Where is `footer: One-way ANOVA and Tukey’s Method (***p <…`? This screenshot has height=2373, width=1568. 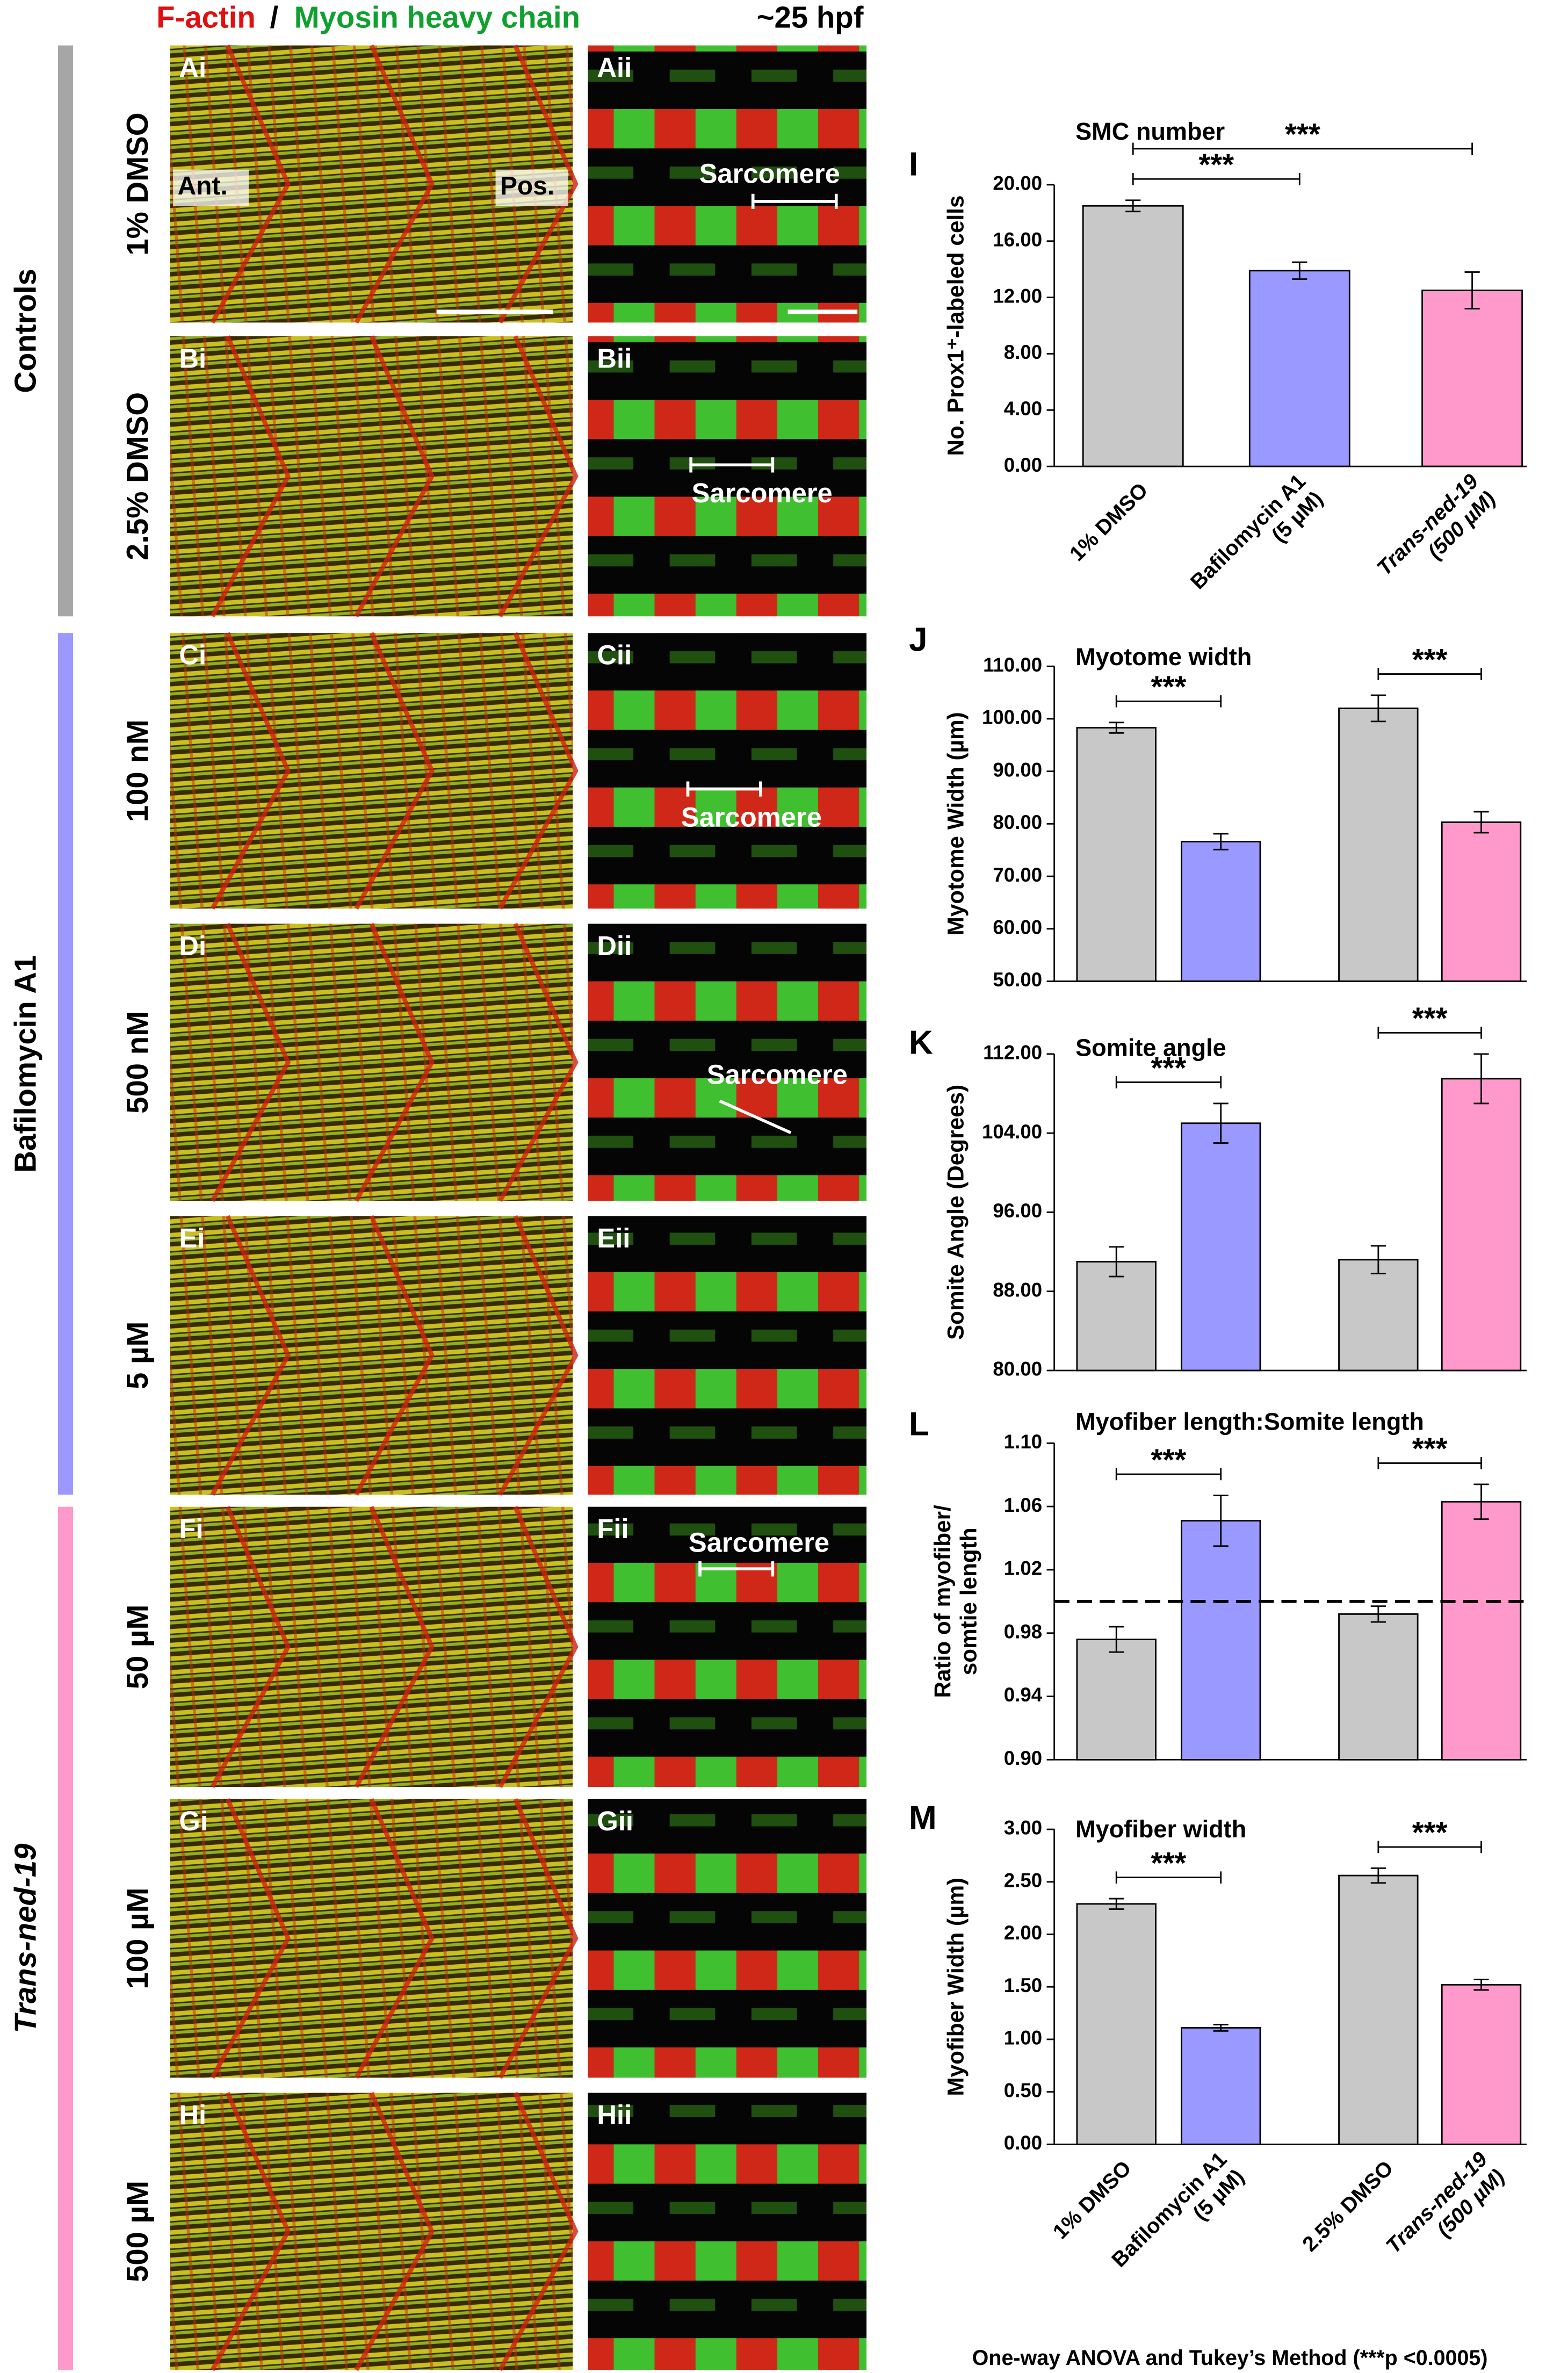
footer: One-way ANOVA and Tukey’s Method (***p <… is located at coordinates (1230, 2358).